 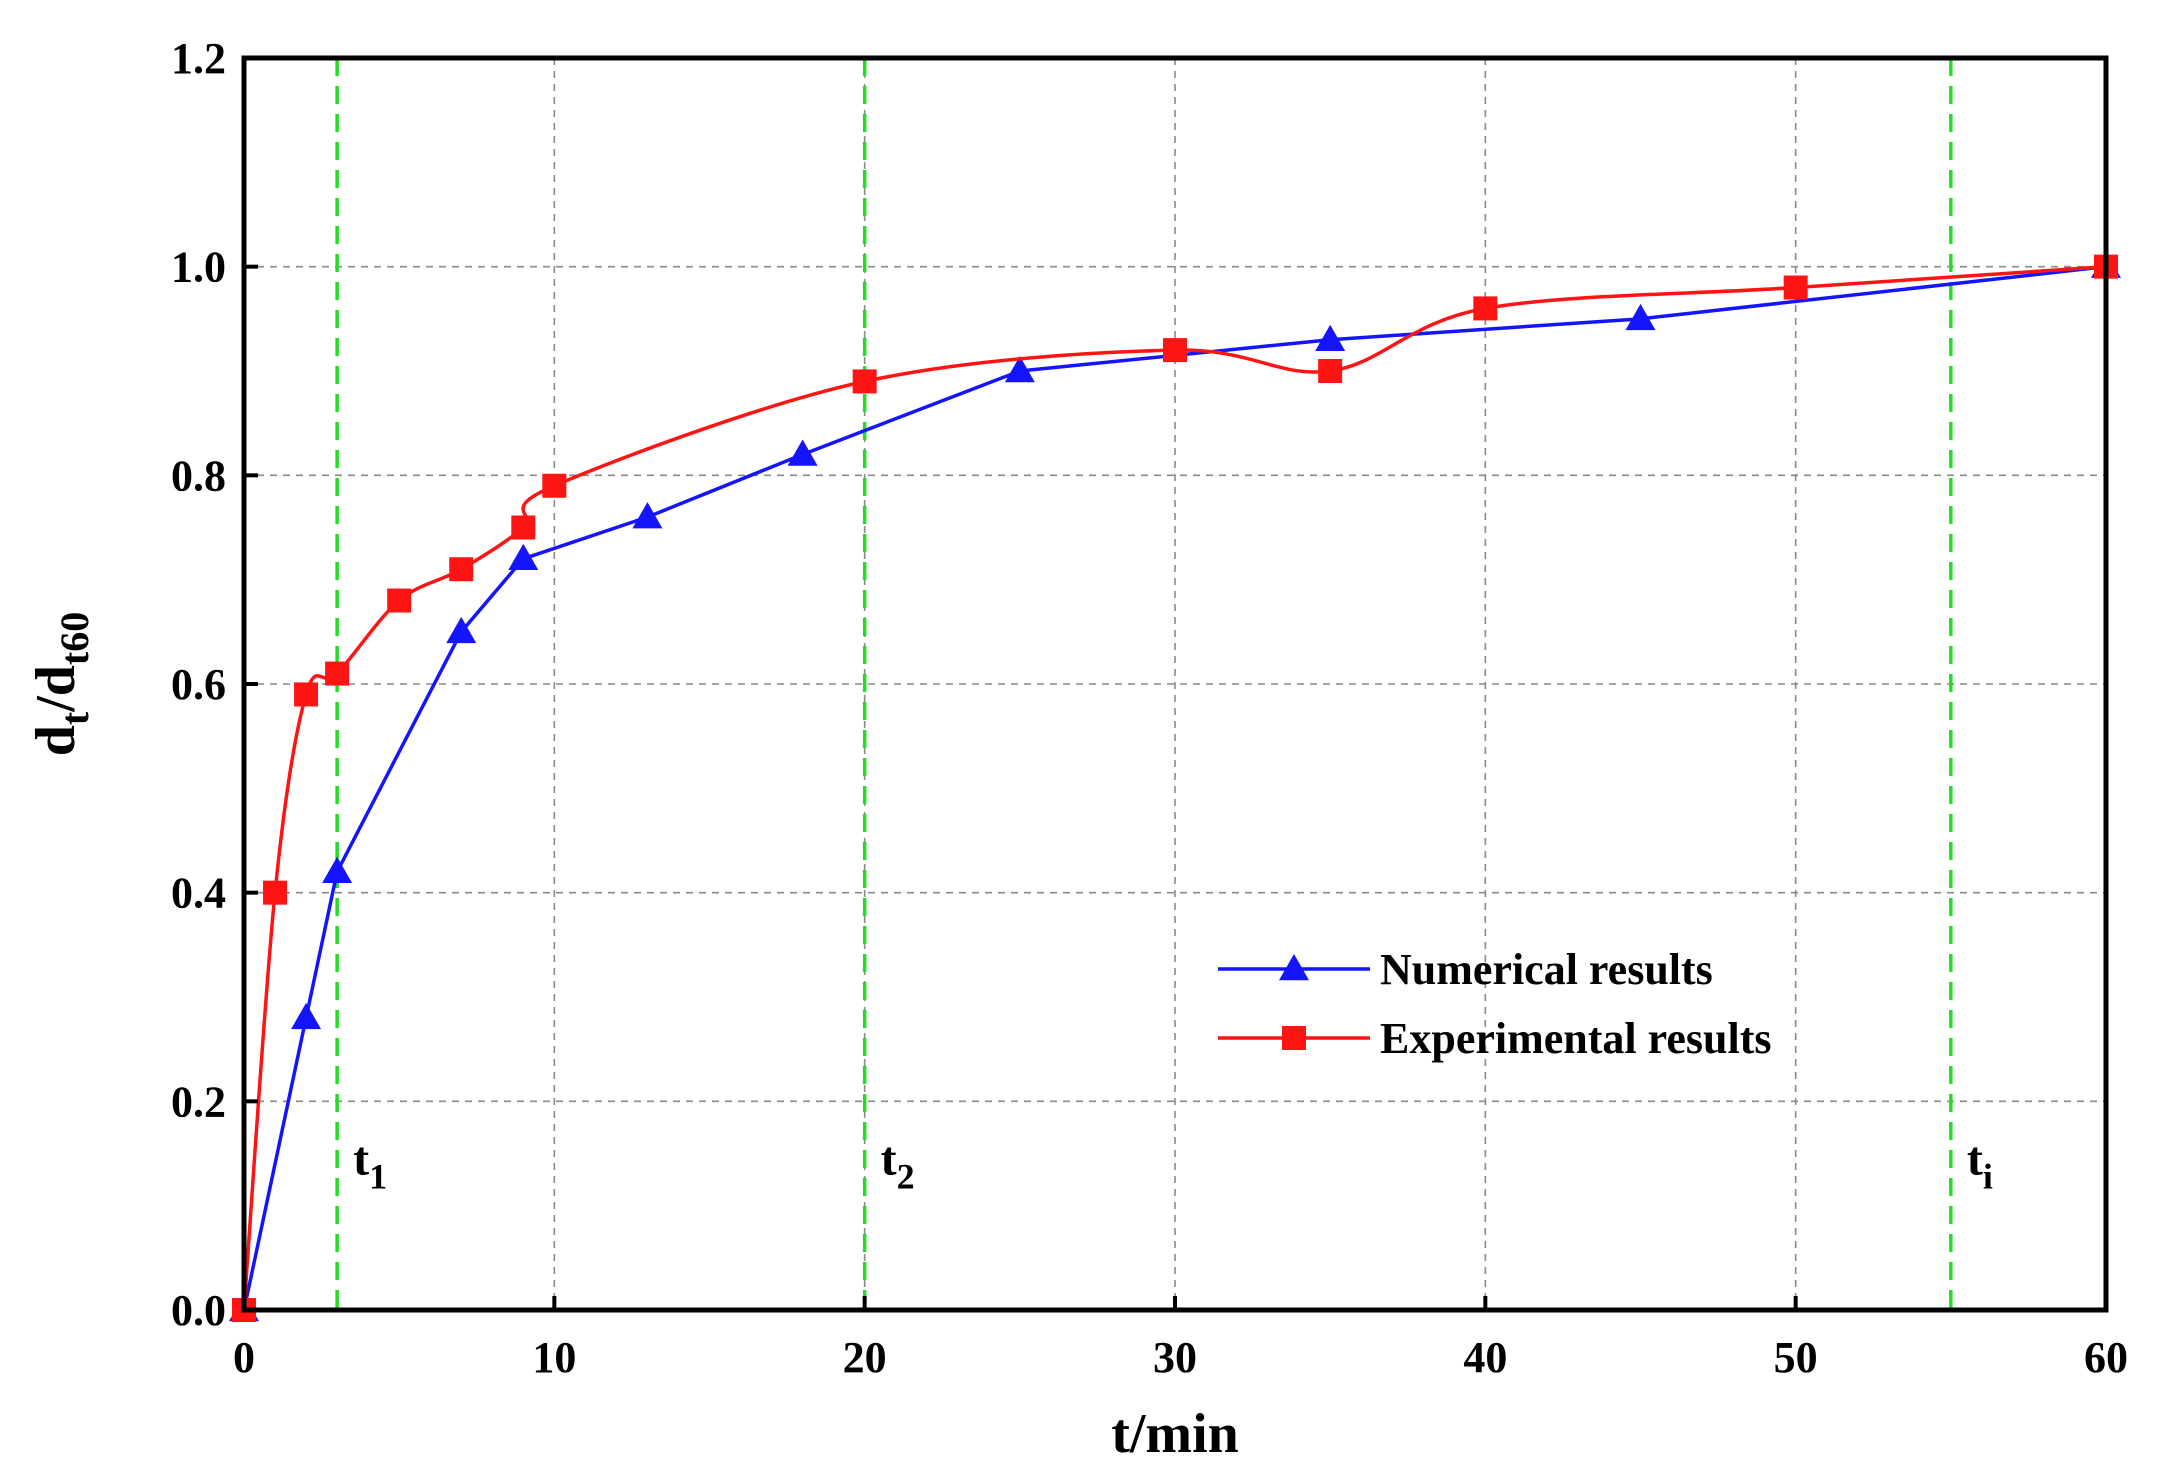 What do you see at coordinates (198, 1310) in the screenshot?
I see `y-tick-label-0: 0.0` at bounding box center [198, 1310].